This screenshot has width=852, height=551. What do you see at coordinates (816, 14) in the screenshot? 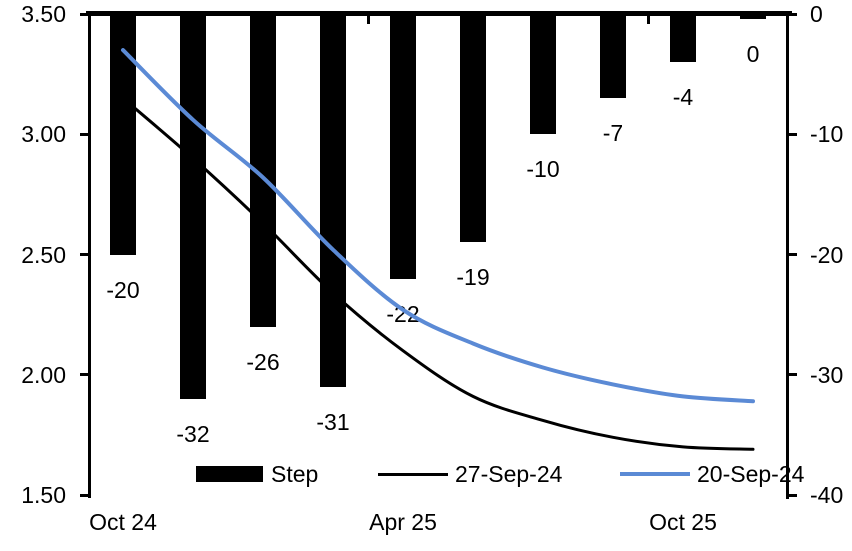
I see `right-axis-tick-label: 0` at bounding box center [816, 14].